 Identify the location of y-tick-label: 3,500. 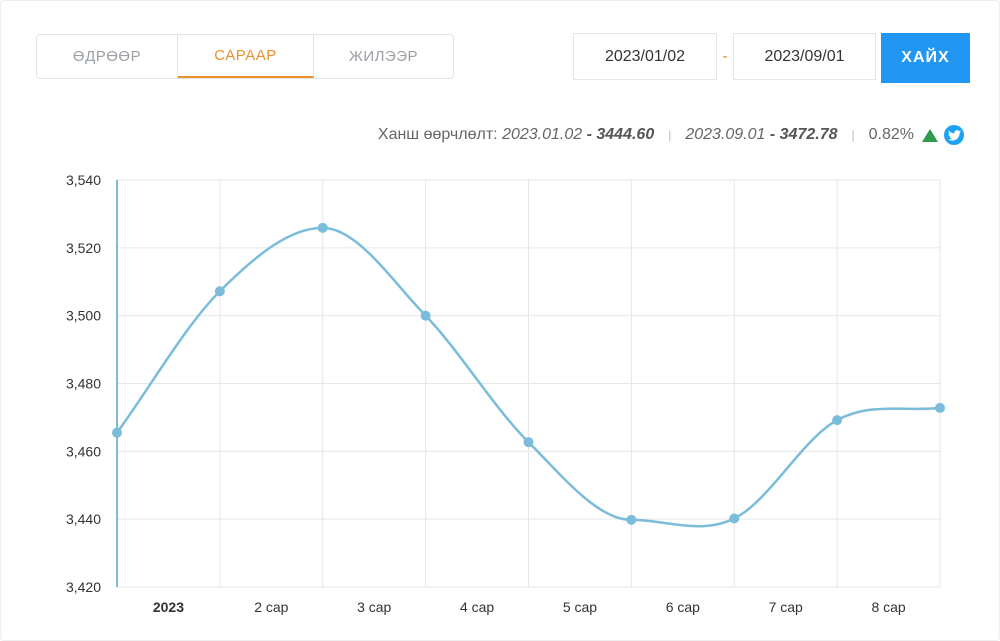
(83, 316).